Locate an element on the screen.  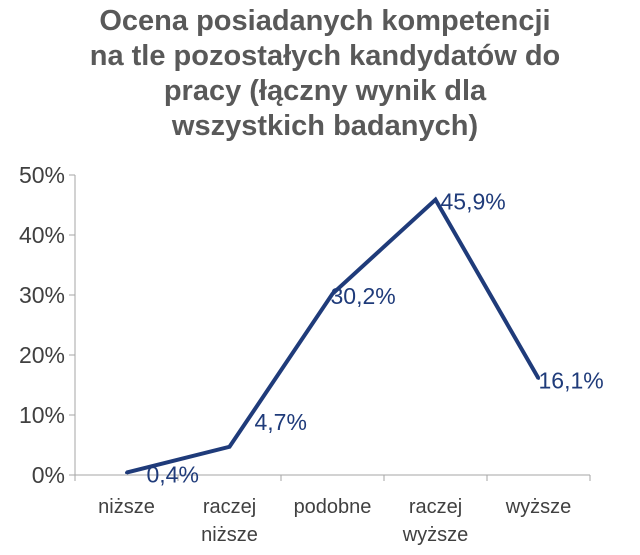
y-axis: 0% 10% 20% 30% 40% 50% is located at coordinates (47, 325).